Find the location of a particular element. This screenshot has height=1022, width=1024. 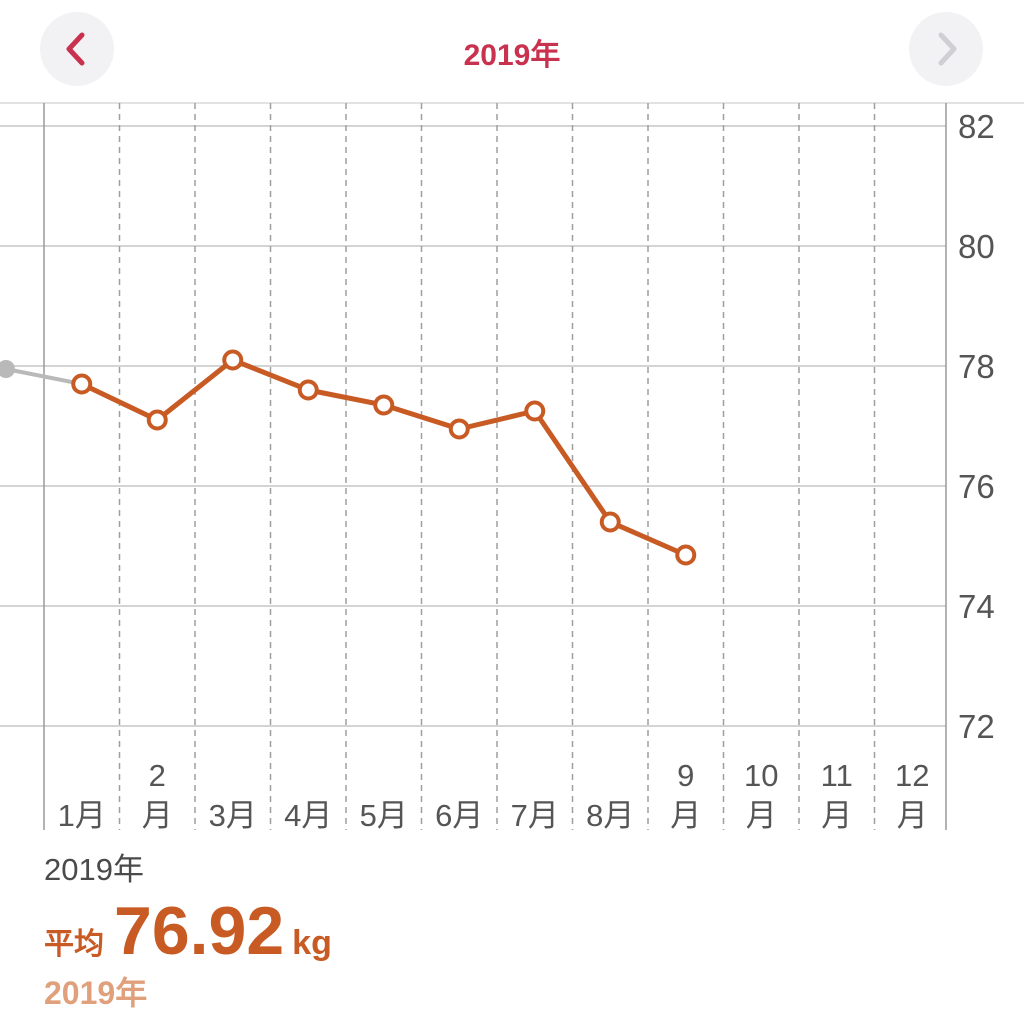

x-tick-label: 1月 is located at coordinates (82, 815).